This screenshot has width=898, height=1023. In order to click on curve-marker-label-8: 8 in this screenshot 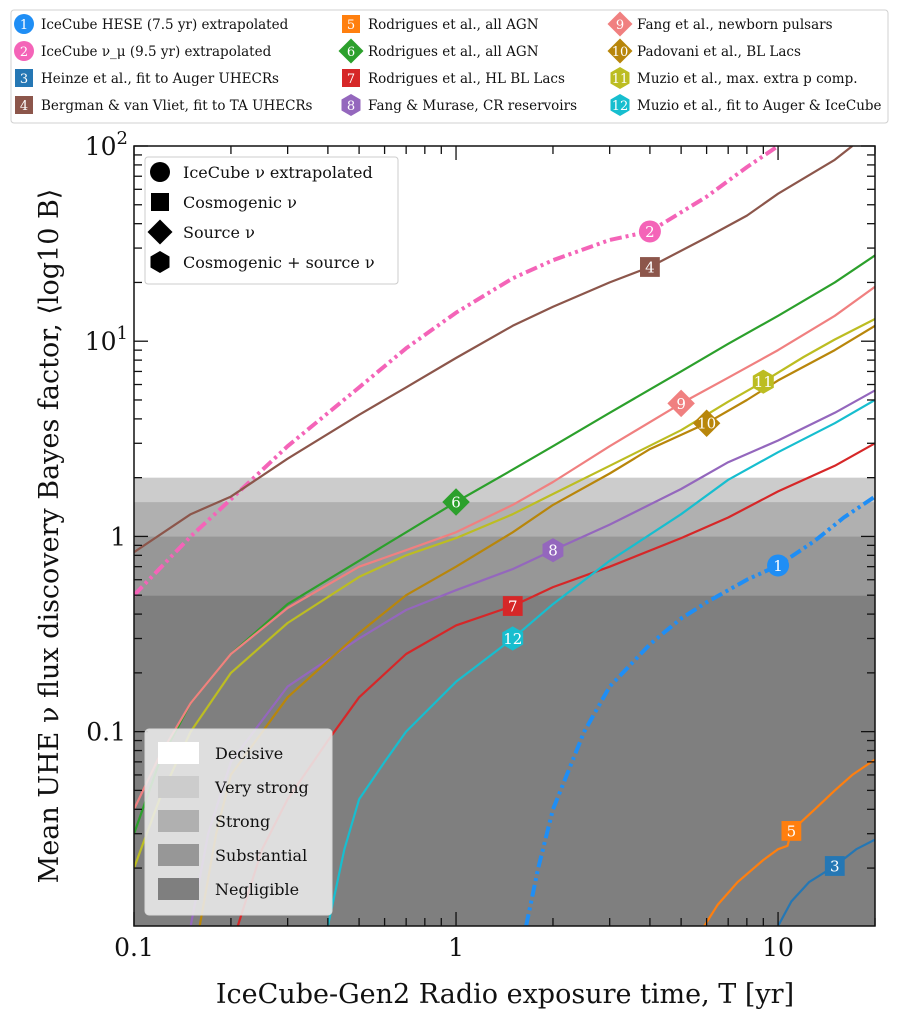, I will do `click(553, 551)`.